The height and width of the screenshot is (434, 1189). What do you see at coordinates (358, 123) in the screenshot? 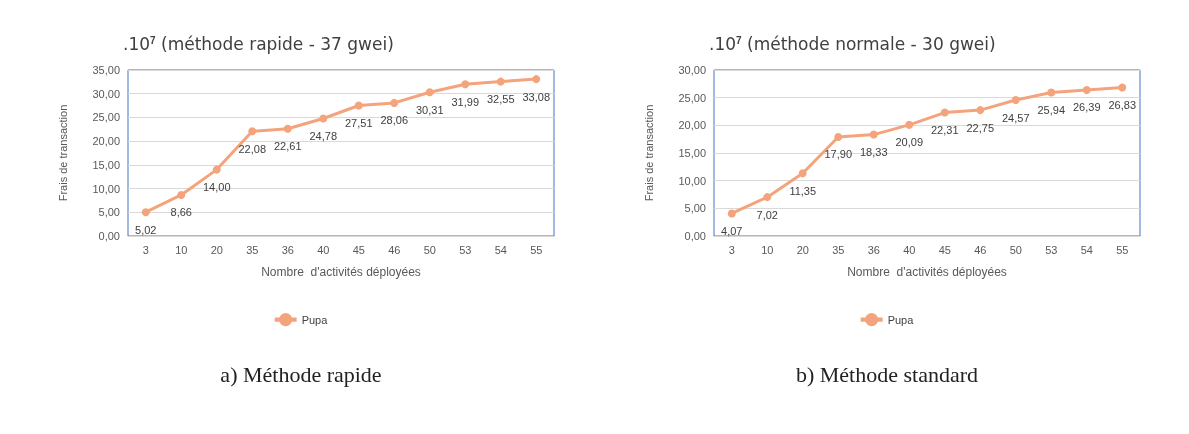
I see `data-label: 27,51` at bounding box center [358, 123].